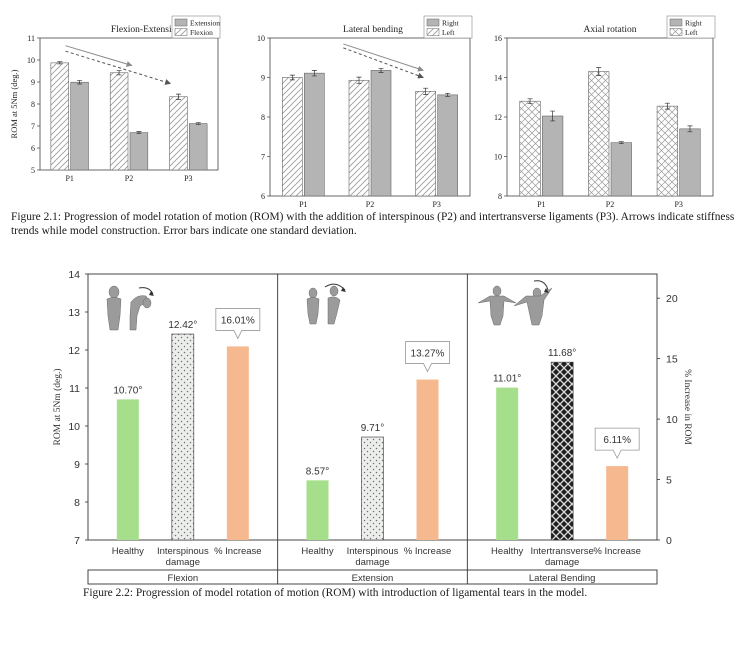  I want to click on y-left-tick-label: 10, so click(74, 427).